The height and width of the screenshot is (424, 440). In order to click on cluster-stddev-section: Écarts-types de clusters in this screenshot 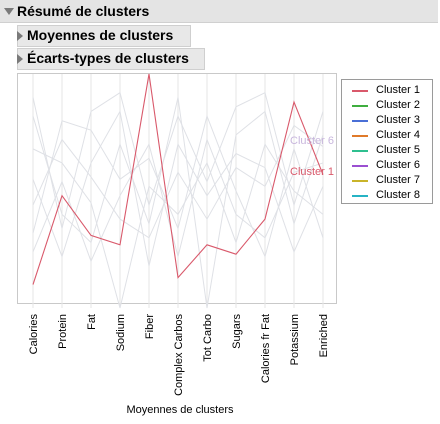, I will do `click(111, 59)`.